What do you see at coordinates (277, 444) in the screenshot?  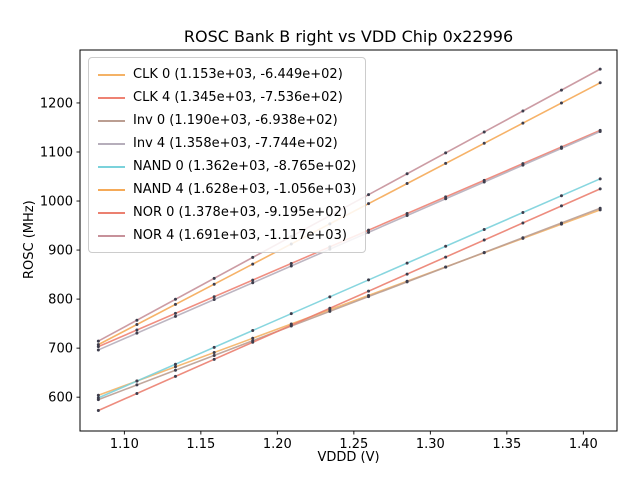 I see `x-tick-label: 1.20` at bounding box center [277, 444].